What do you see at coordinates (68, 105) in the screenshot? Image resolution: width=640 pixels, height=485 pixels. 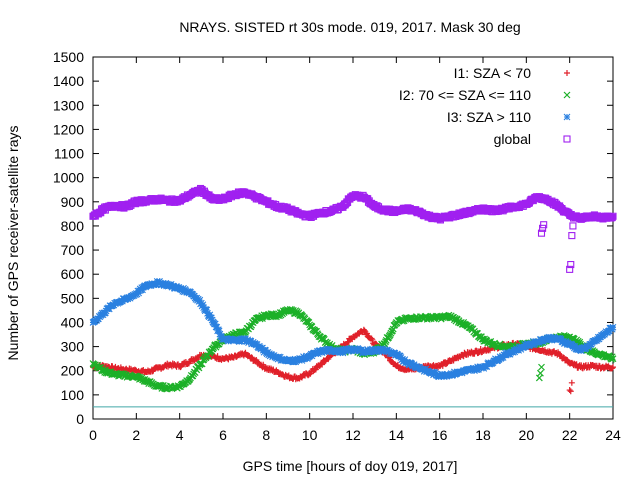 I see `y-tick-label: 1300` at bounding box center [68, 105].